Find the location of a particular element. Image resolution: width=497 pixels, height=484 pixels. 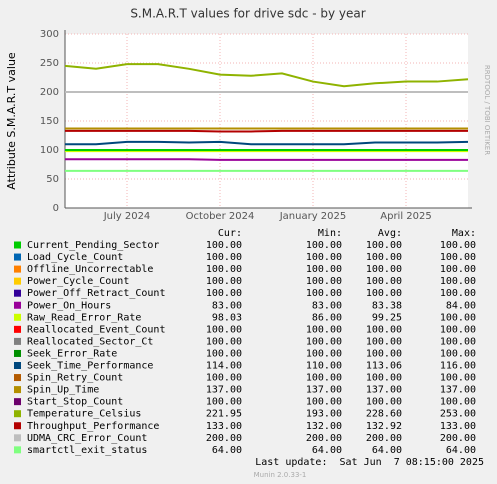

footer: Munin 2.0.33-1 is located at coordinates (280, 475).